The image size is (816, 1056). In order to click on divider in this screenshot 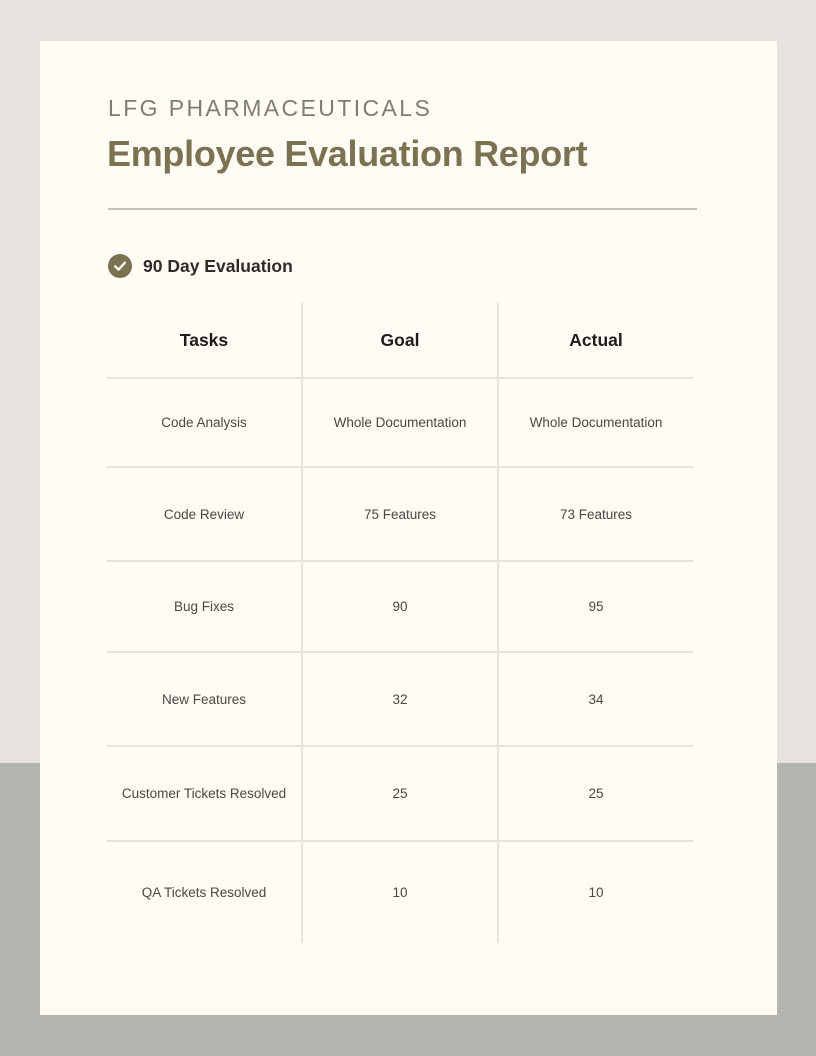, I will do `click(402, 209)`.